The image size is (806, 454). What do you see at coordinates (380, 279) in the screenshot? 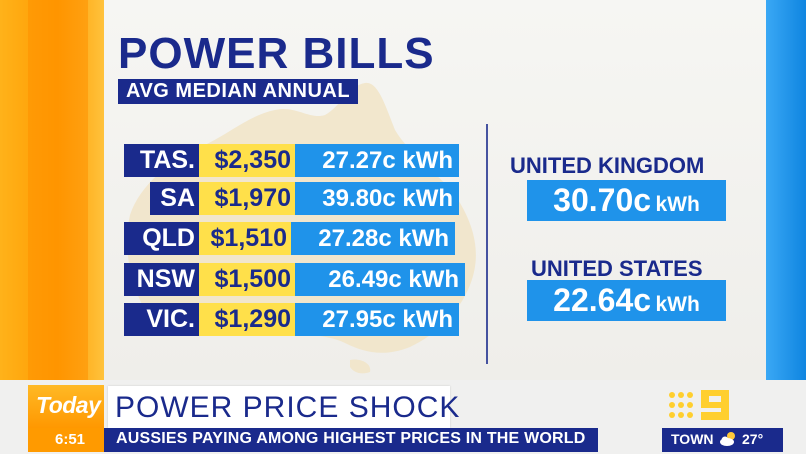
I see `kwh-rate: 26.49c kWh` at bounding box center [380, 279].